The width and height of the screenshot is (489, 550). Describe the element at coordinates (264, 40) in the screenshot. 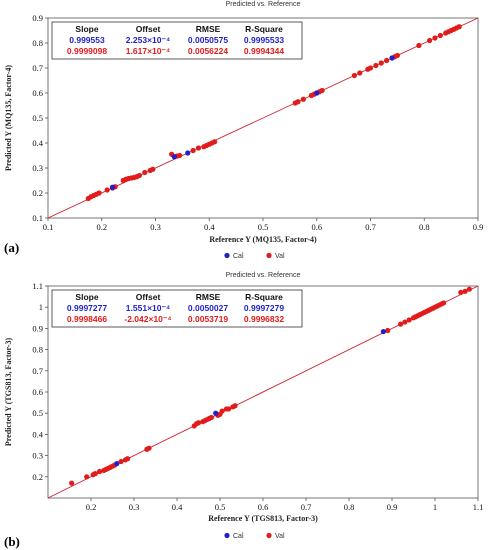

I see `stats-value: 0.9995533` at that location.